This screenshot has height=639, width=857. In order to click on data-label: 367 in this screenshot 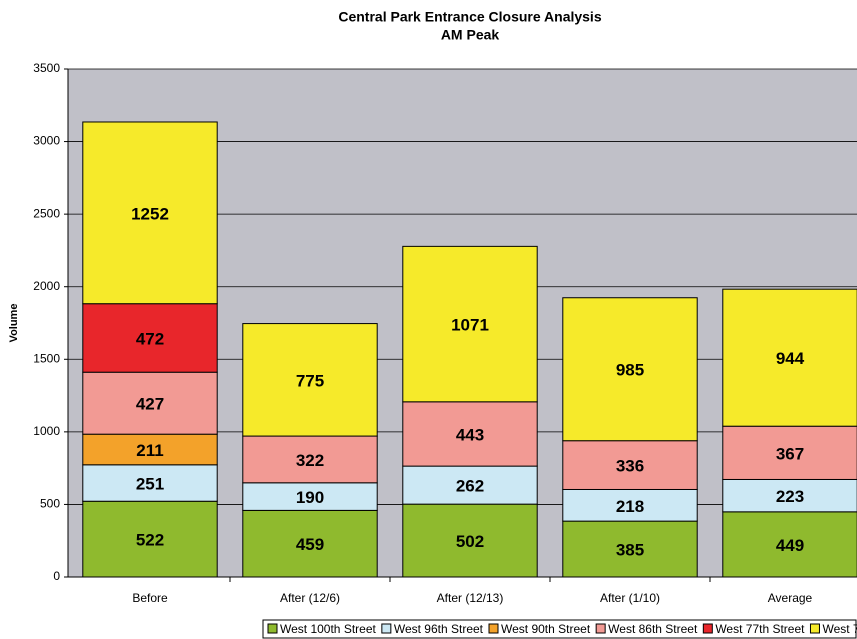, I will do `click(790, 453)`.